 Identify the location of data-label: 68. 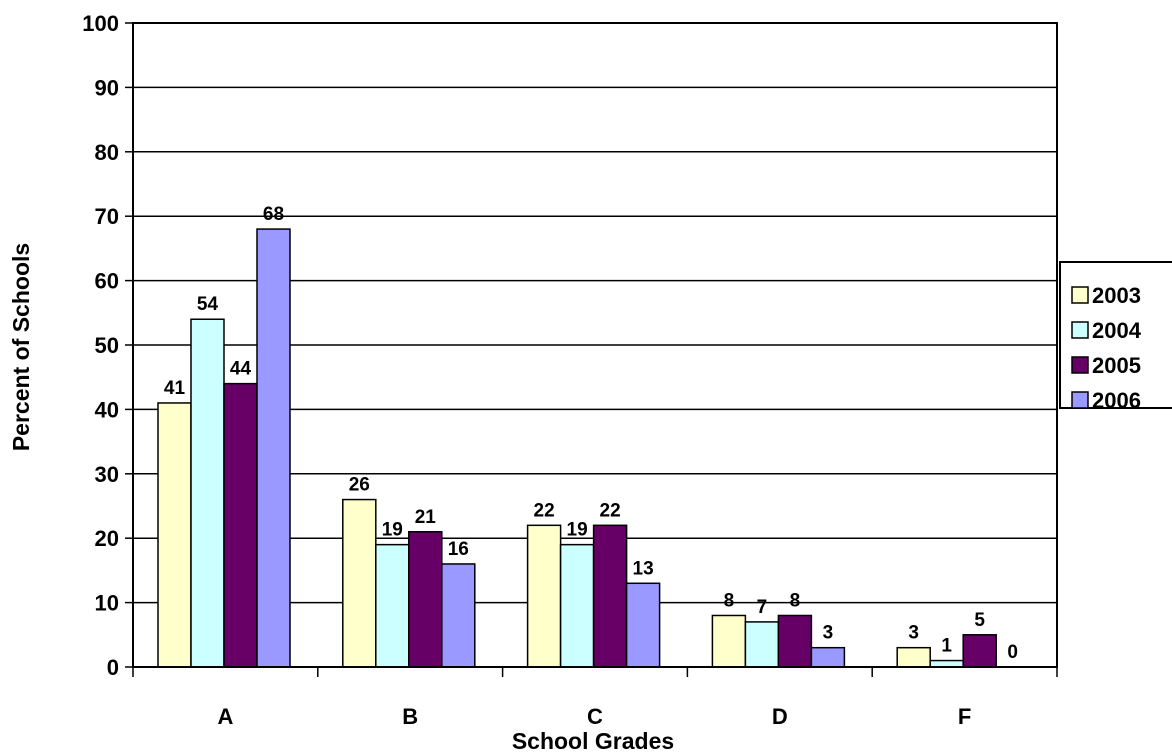
(273, 214).